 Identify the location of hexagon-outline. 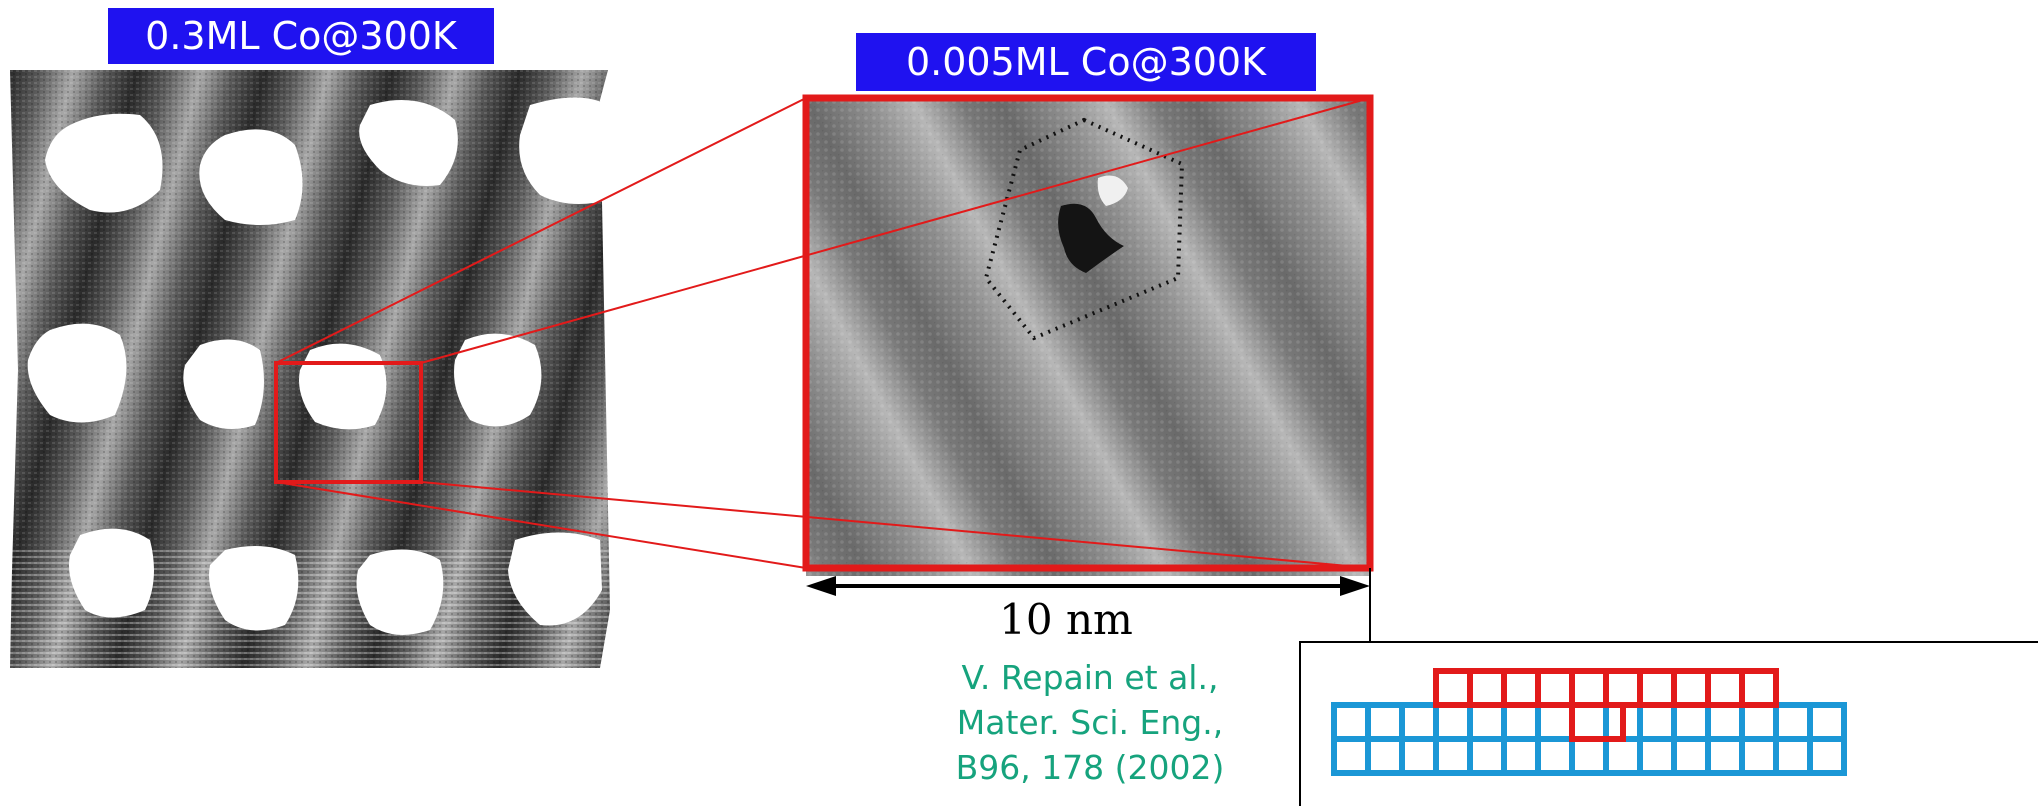
(1084, 229).